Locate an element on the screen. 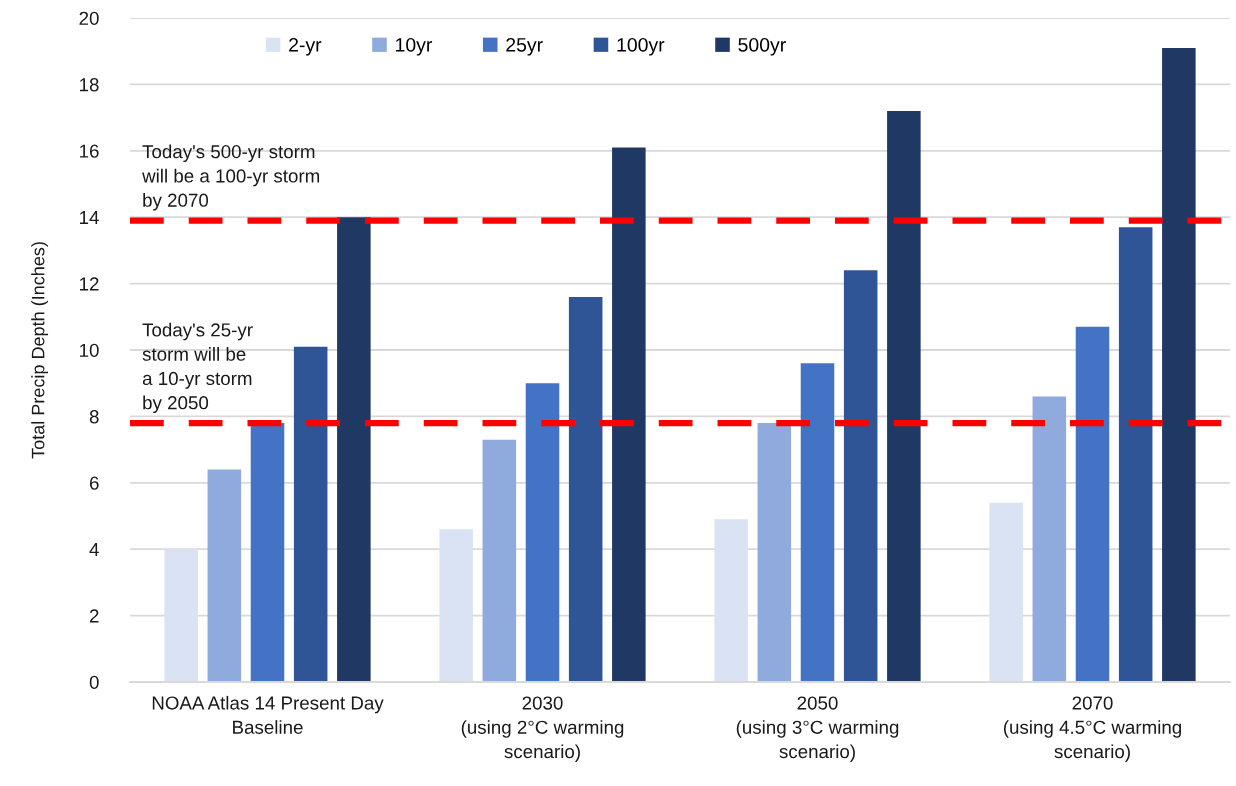 The height and width of the screenshot is (786, 1236). legend-label: 100yr is located at coordinates (641, 46).